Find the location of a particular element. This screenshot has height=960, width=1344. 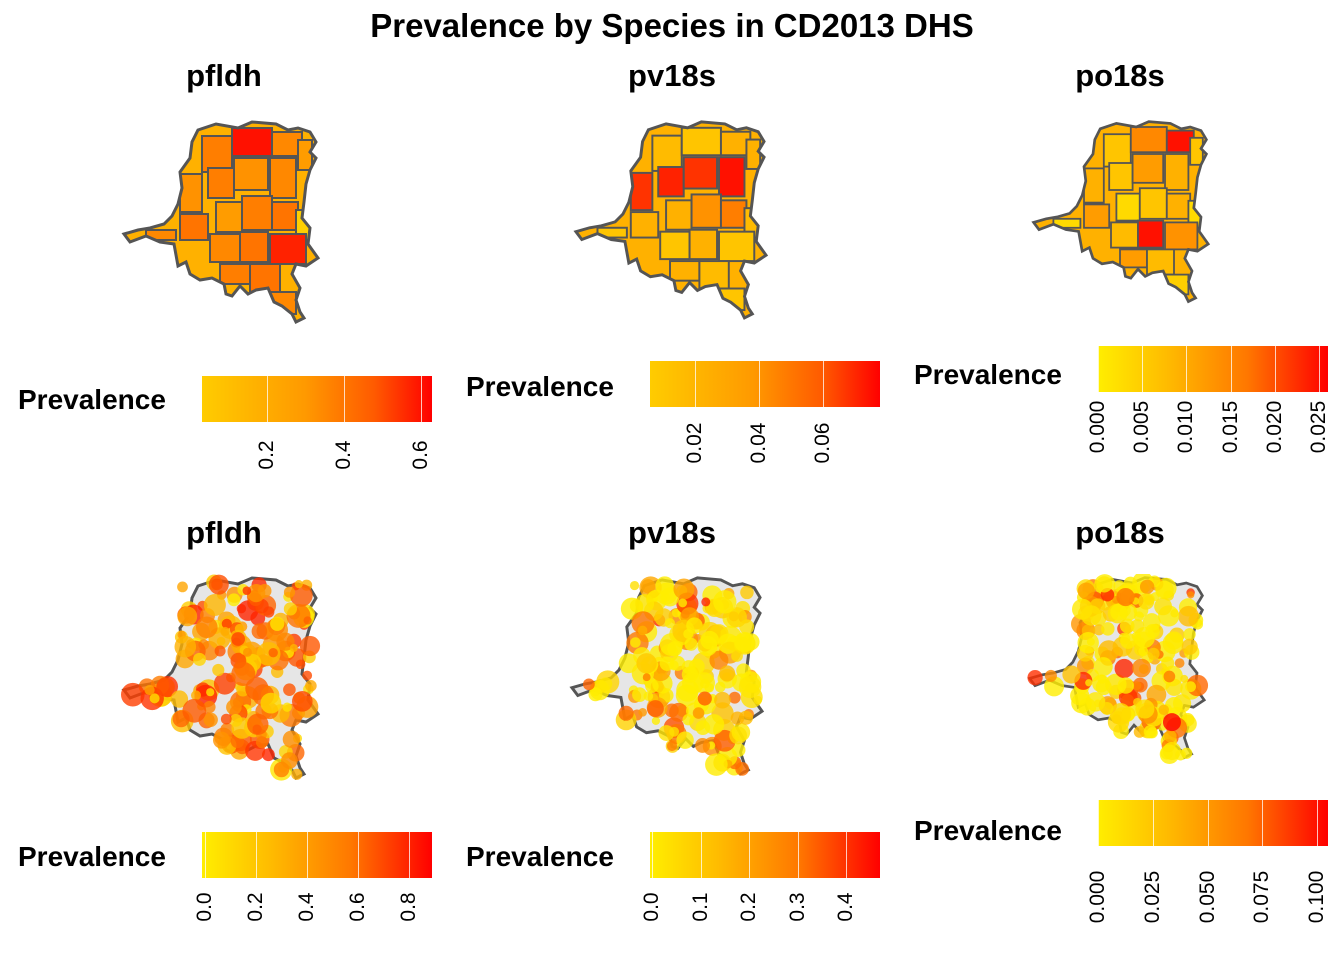

legend-tick-label: 0.4 is located at coordinates (343, 454).